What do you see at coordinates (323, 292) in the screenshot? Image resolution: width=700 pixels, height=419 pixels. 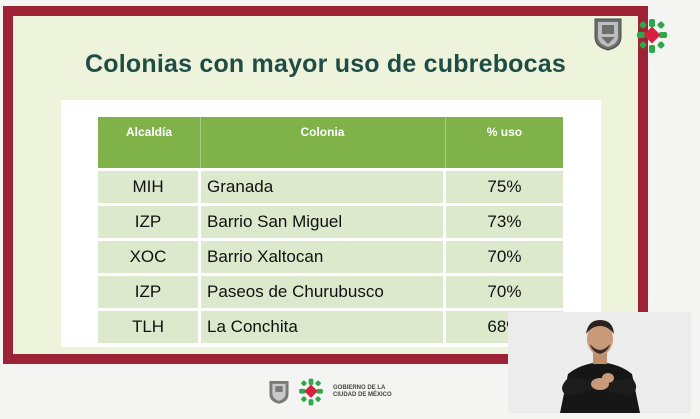 I see `cell-colonia: Paseos de Churubusco` at bounding box center [323, 292].